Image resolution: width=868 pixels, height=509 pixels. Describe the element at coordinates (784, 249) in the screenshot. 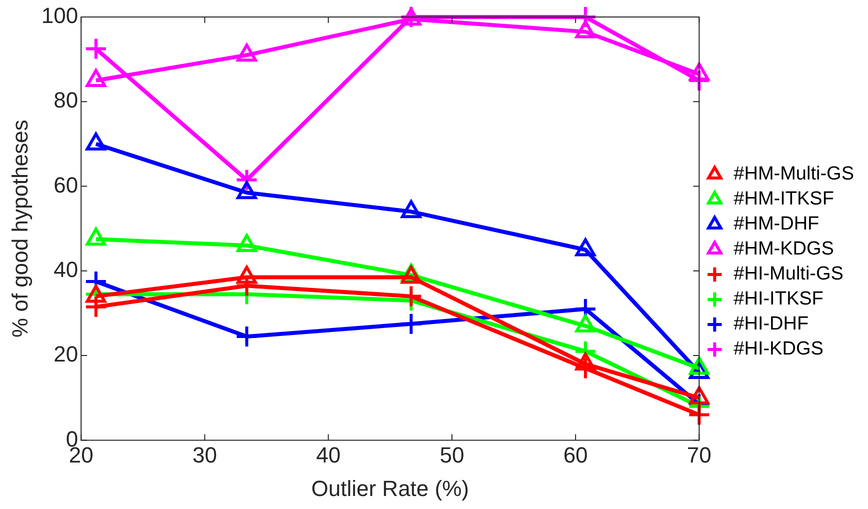

I see `legend-label: #HM-KDGS` at that location.